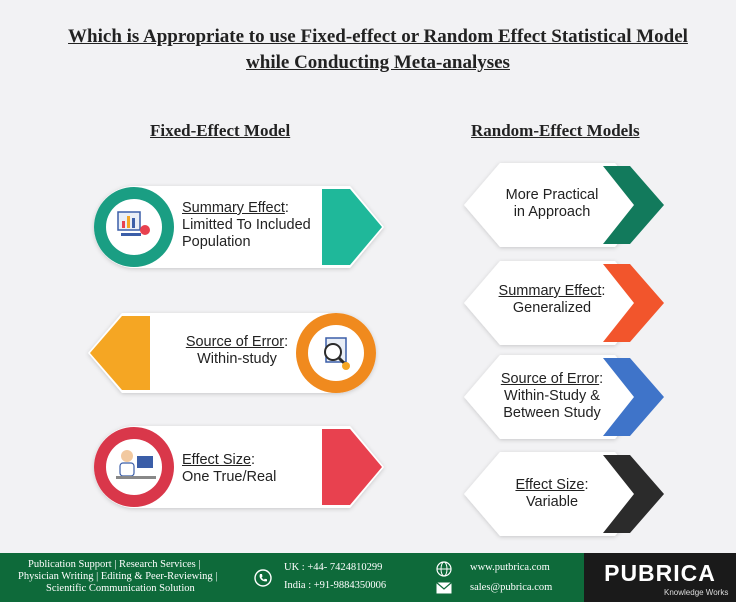  I want to click on fixed-item-source-of-error, so click(232, 353).